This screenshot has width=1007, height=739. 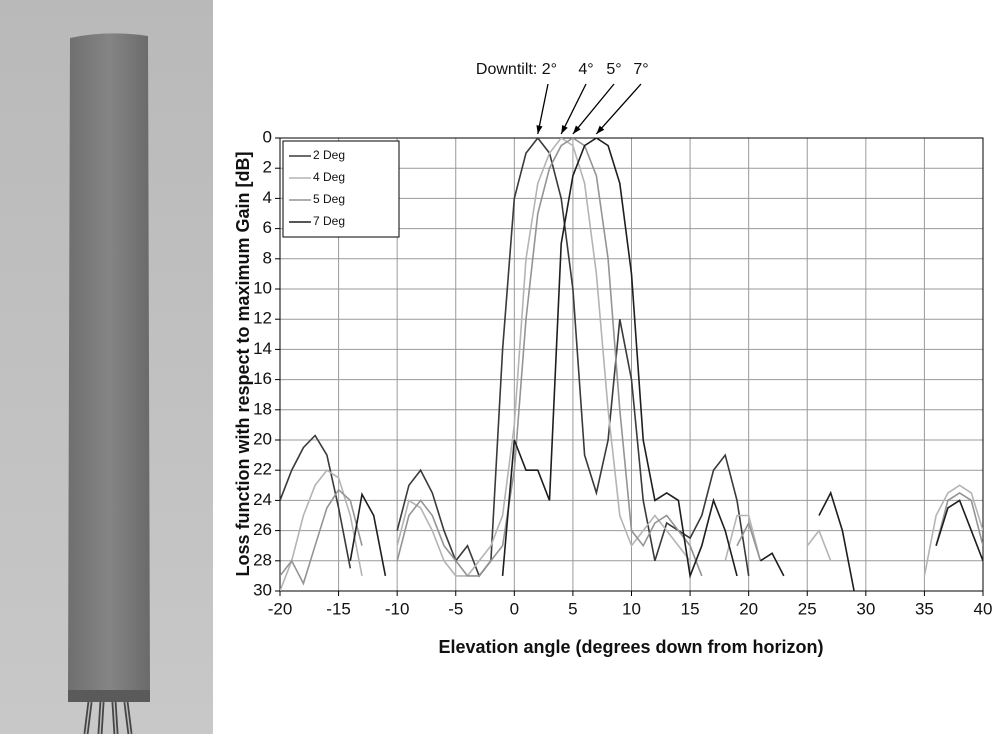 I want to click on annotation: Downtilt: 2°, so click(x=516, y=69).